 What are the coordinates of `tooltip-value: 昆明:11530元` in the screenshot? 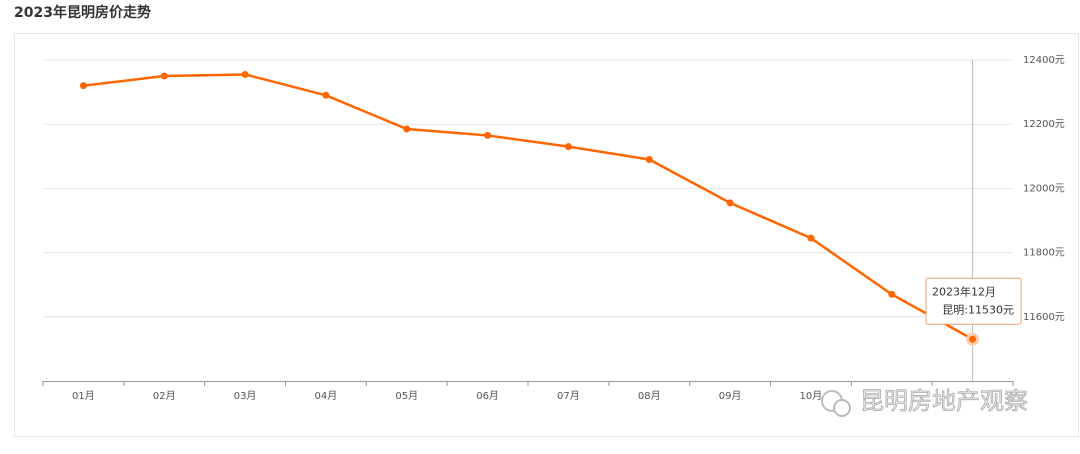 It's located at (978, 309).